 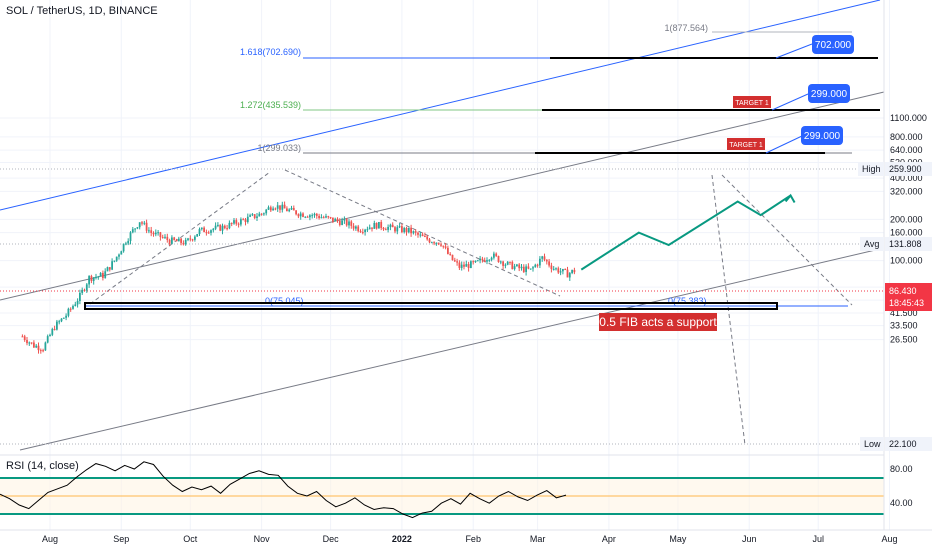 I want to click on symbol-title: SOL / TetherUS, 1D, BINANCE, so click(x=82, y=11).